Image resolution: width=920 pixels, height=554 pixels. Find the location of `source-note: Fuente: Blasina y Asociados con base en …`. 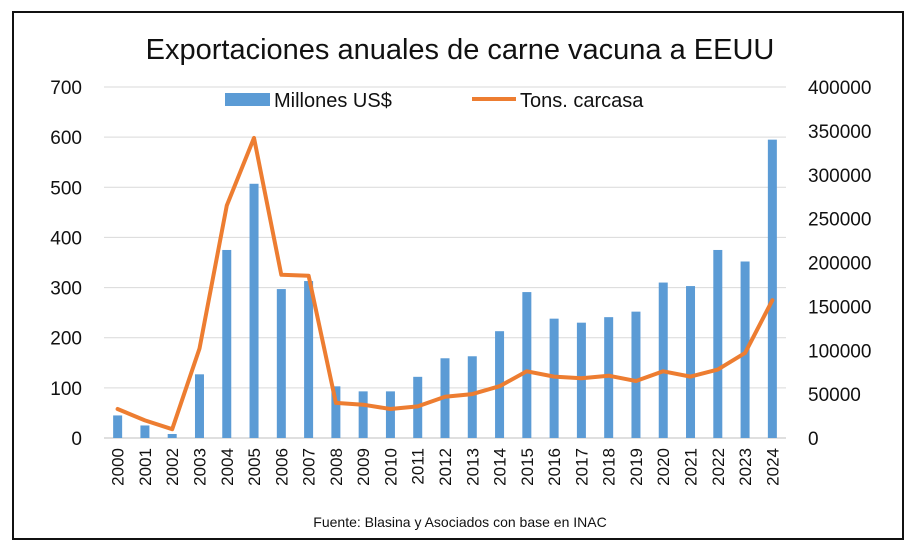

source-note: Fuente: Blasina y Asociados con base en … is located at coordinates (459, 522).